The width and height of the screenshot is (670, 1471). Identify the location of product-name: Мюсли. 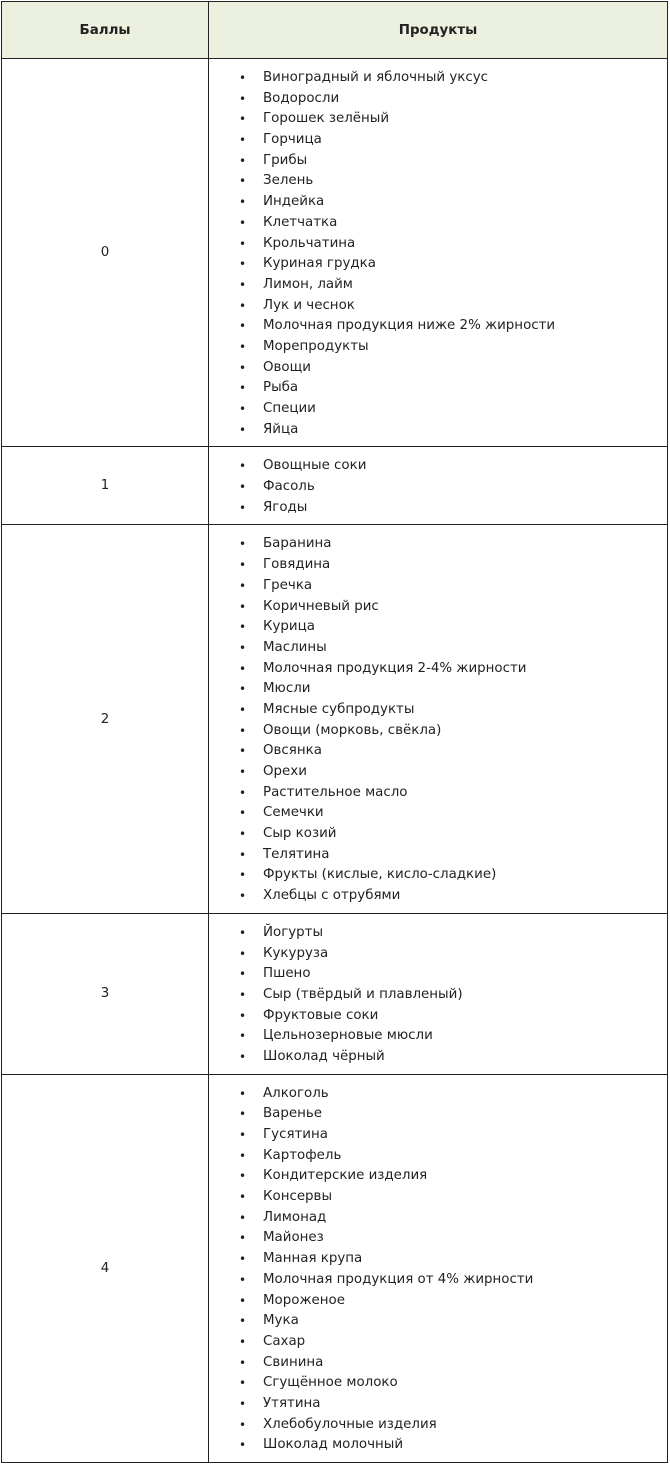
(287, 689).